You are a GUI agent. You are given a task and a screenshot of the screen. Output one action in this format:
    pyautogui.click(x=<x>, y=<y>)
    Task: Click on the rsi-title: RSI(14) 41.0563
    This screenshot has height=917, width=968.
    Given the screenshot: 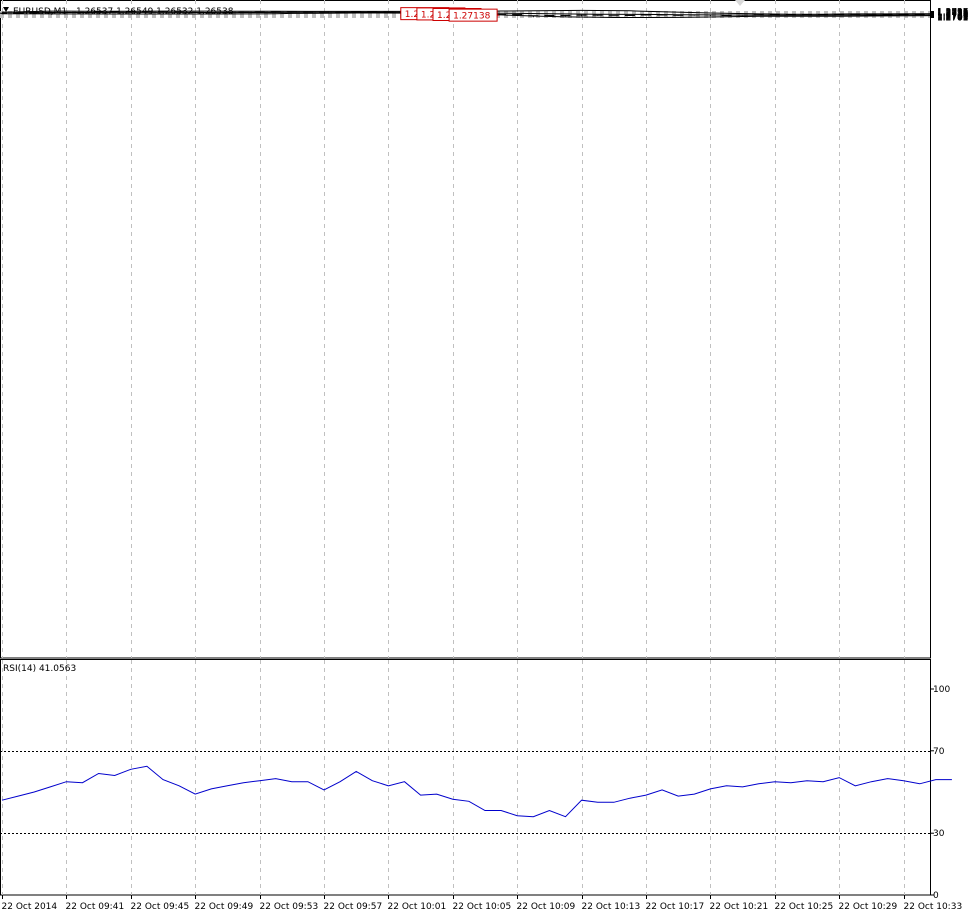 What is the action you would take?
    pyautogui.click(x=39, y=669)
    